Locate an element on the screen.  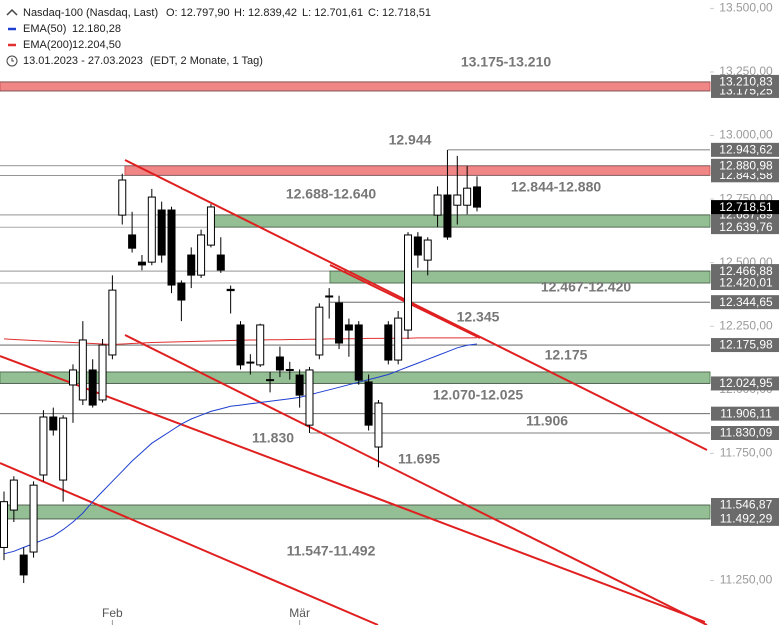
clock-icon is located at coordinates (12, 61).